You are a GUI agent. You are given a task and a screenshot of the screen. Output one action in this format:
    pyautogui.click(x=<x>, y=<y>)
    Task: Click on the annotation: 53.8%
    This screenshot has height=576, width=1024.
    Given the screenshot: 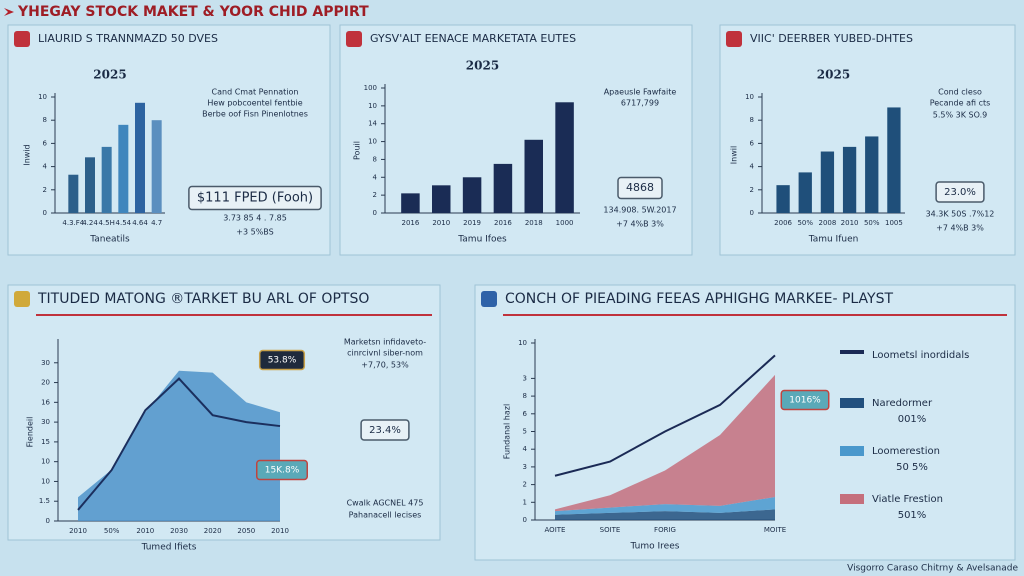 What is the action you would take?
    pyautogui.click(x=282, y=361)
    